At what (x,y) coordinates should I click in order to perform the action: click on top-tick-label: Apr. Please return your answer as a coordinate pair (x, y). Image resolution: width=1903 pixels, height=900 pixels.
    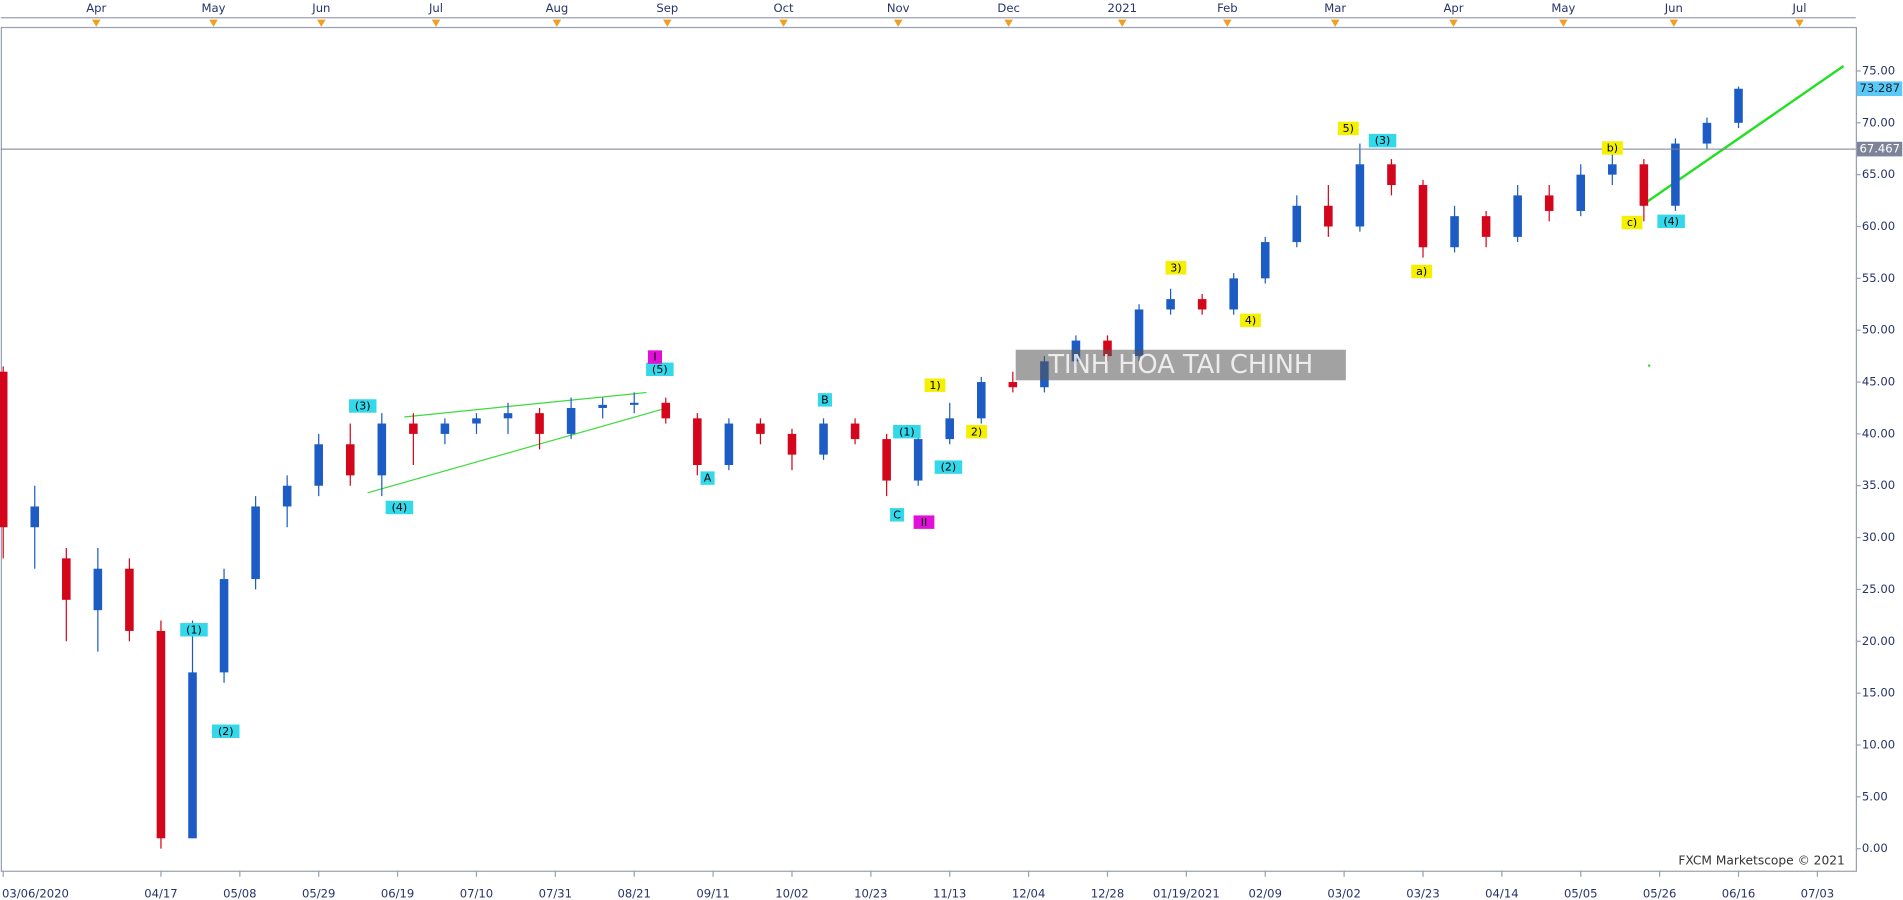
    Looking at the image, I should click on (1453, 8).